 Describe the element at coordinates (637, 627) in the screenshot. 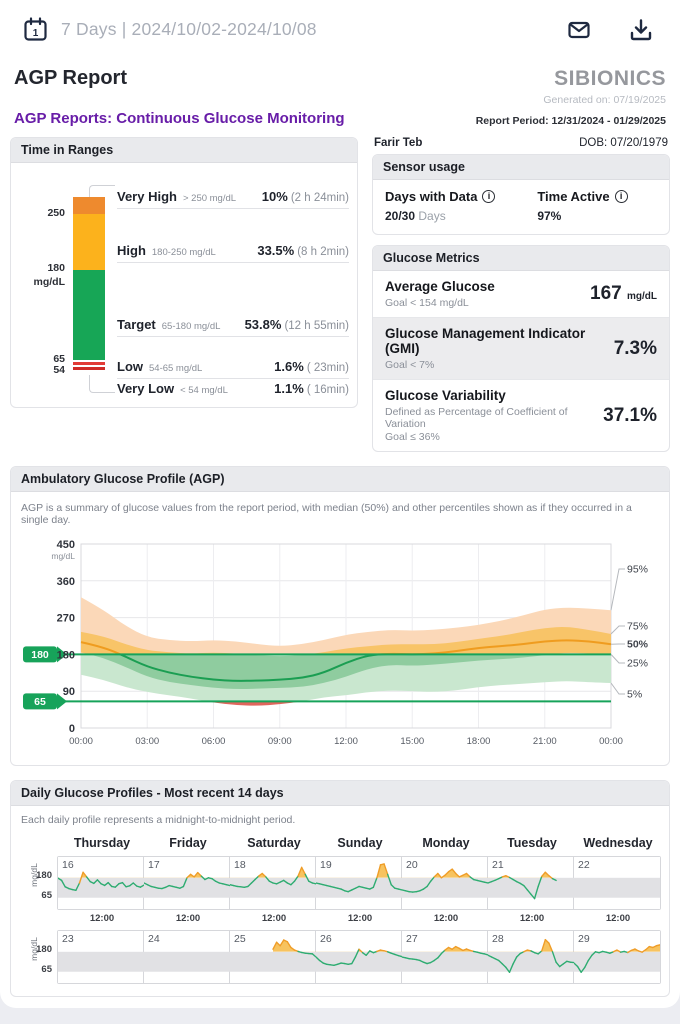

I see `percentile-label-p75: 75%` at that location.